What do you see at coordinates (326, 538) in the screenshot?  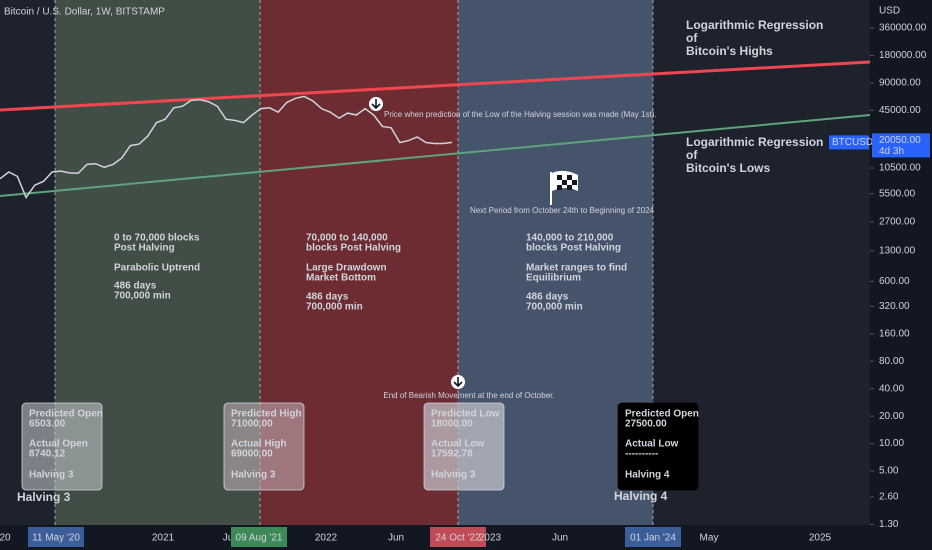 I see `x-tick-label: 2022` at bounding box center [326, 538].